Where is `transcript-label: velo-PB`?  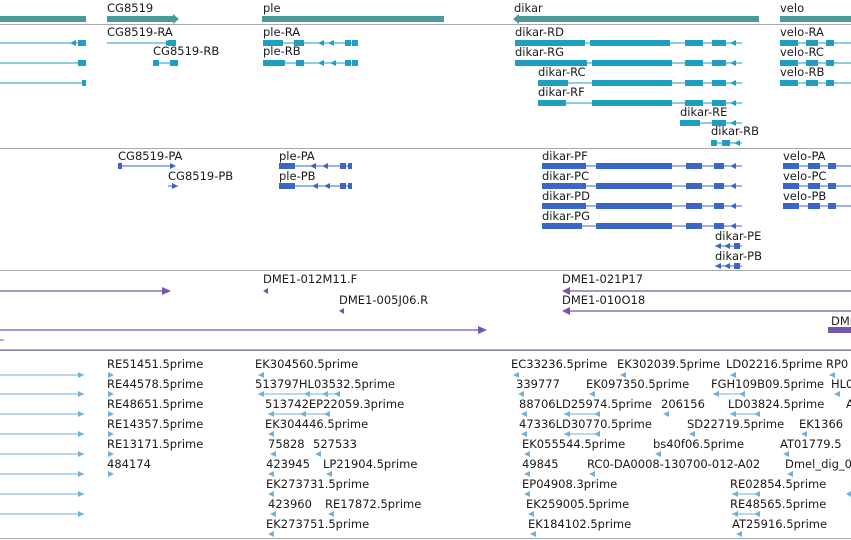 transcript-label: velo-PB is located at coordinates (805, 196).